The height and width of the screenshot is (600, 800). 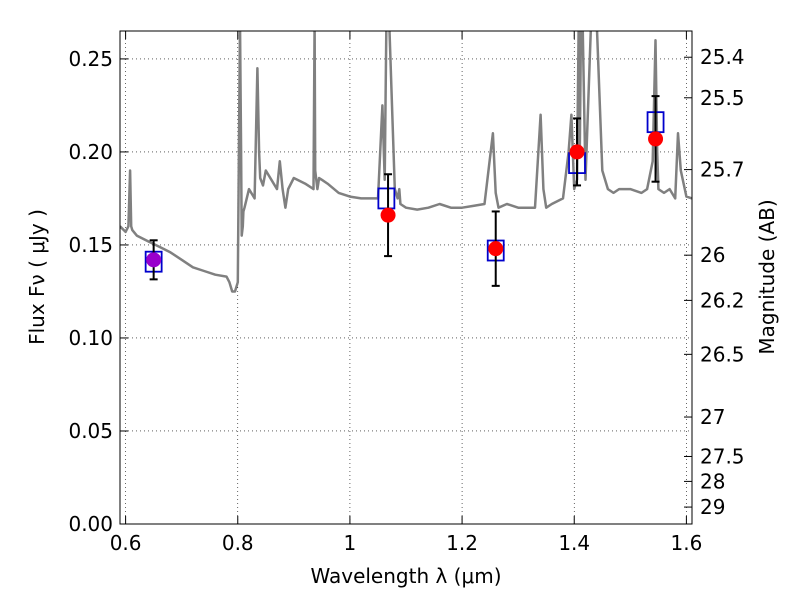 I want to click on x-tick-label: 1.2, so click(x=462, y=543).